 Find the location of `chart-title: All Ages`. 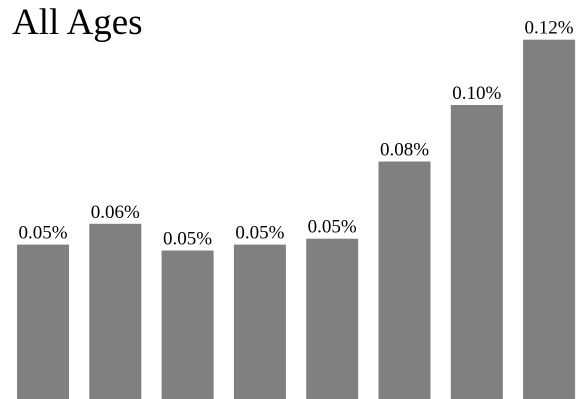

chart-title: All Ages is located at coordinates (77, 22).